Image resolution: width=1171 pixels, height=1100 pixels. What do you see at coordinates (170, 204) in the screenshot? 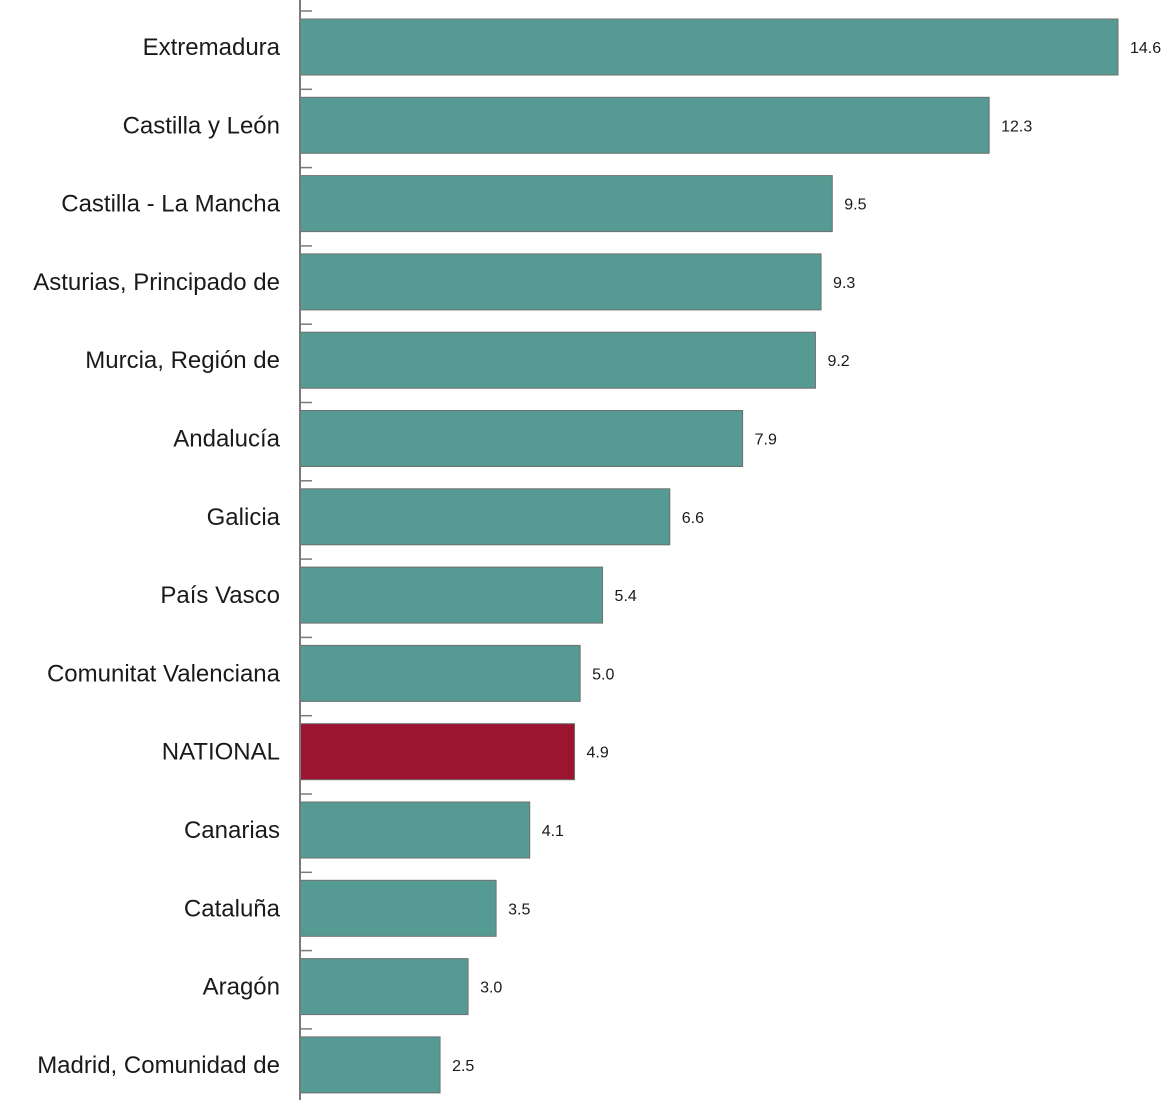
I see `category-label: Castilla - La Mancha` at bounding box center [170, 204].